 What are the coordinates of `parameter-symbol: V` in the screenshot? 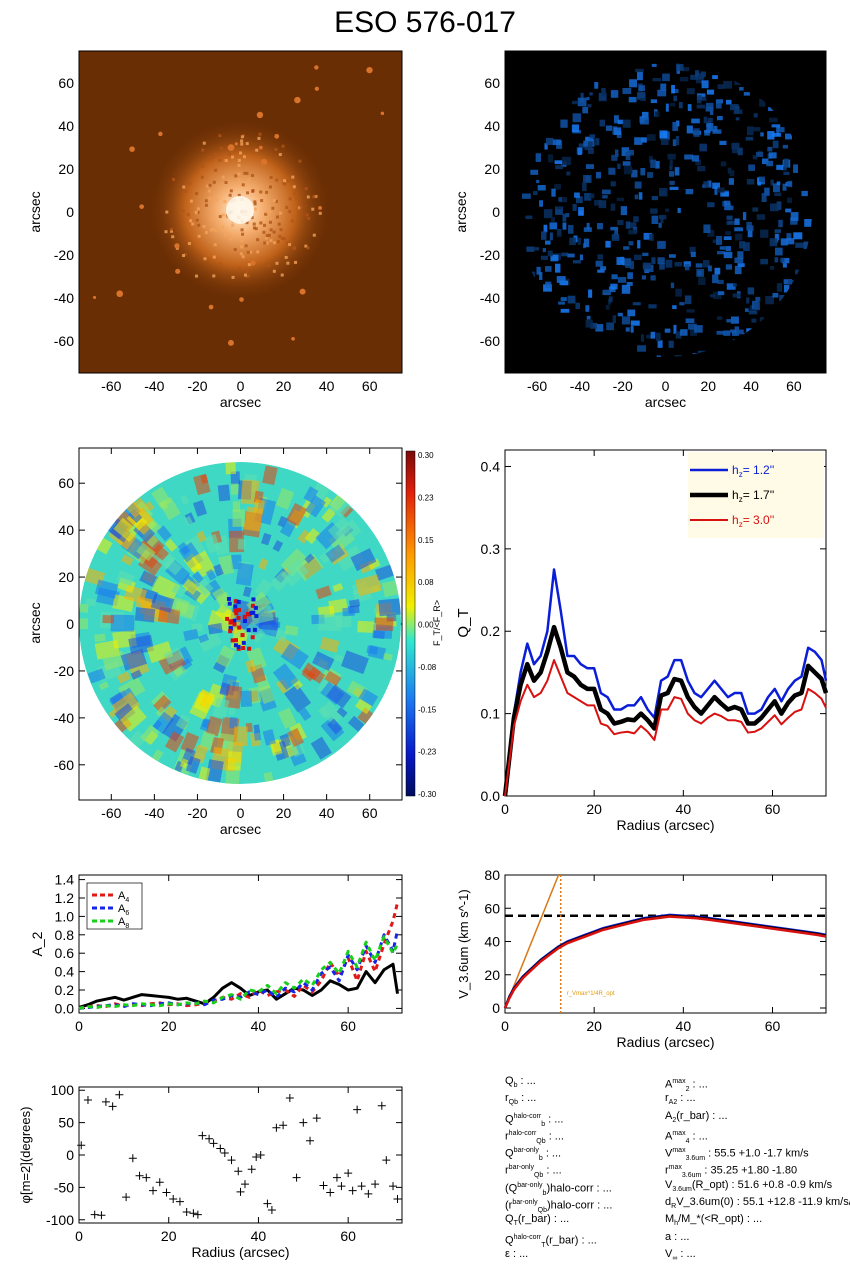 It's located at (669, 1184).